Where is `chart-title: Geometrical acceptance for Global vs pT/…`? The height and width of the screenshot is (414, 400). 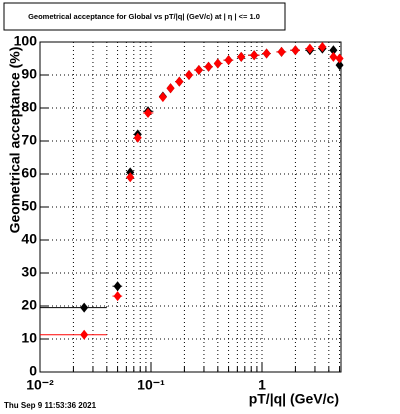
chart-title: Geometrical acceptance for Global vs pT/… is located at coordinates (144, 16).